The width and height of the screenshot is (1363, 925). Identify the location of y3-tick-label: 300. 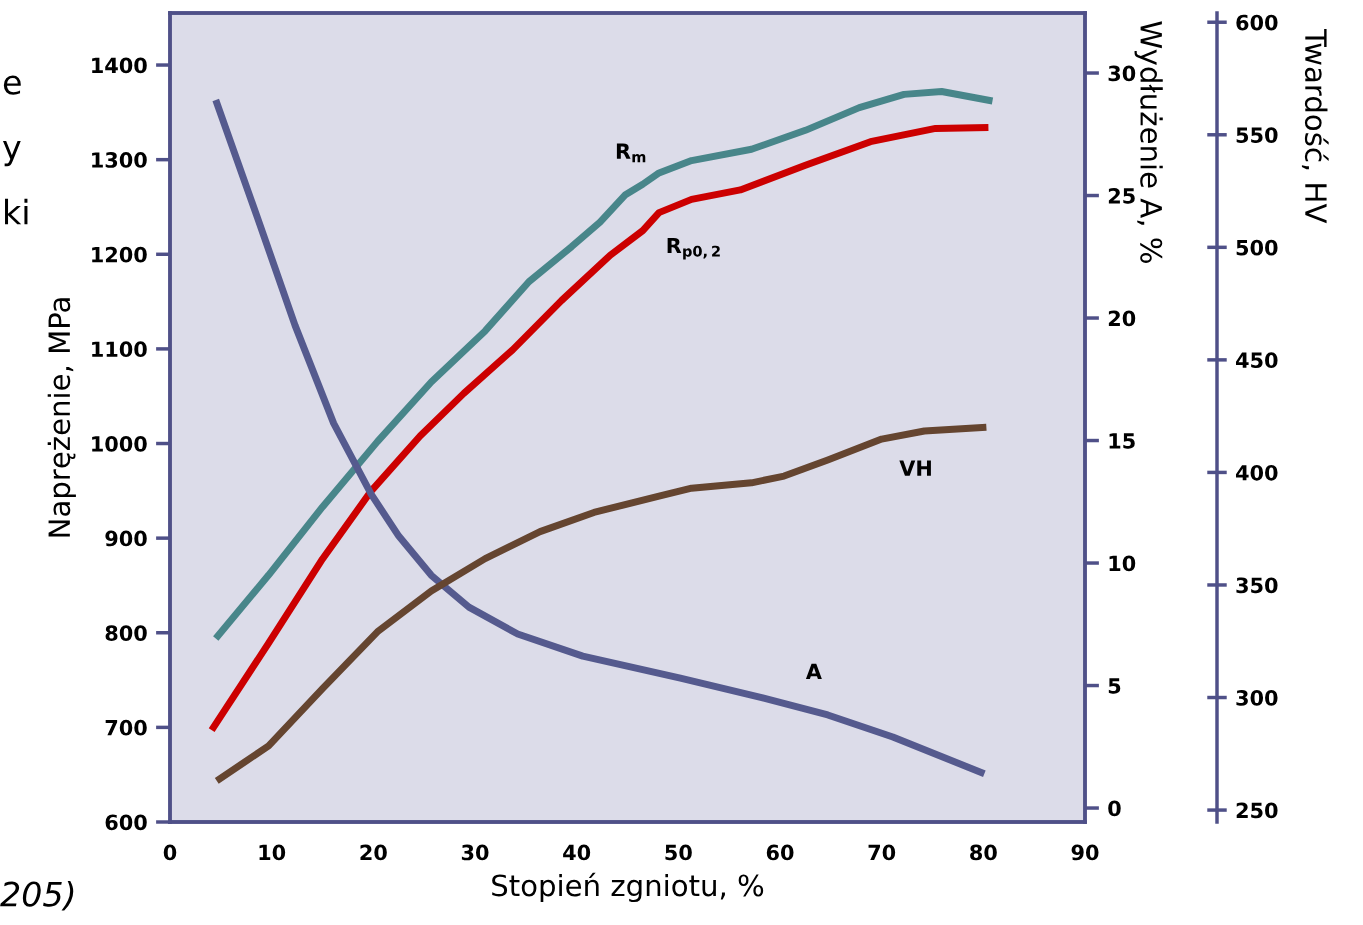
(1257, 697).